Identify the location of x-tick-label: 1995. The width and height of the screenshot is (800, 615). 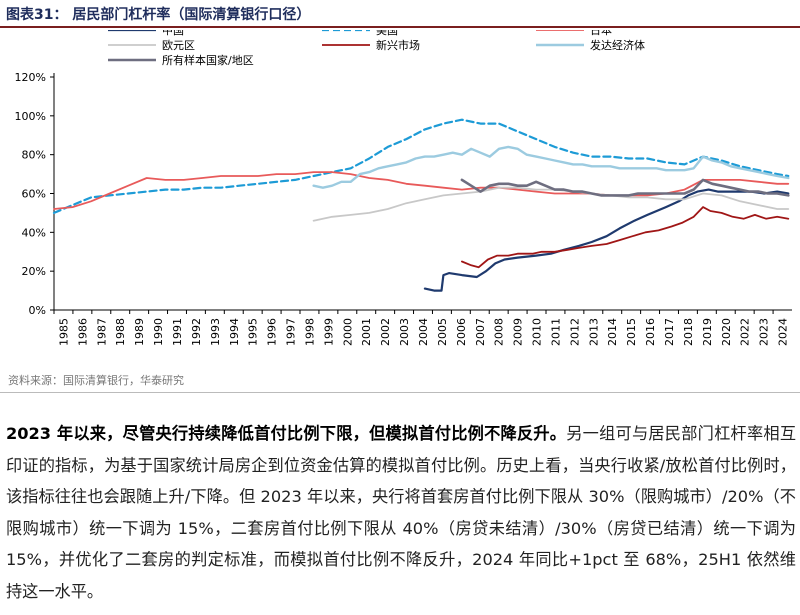
(253, 332).